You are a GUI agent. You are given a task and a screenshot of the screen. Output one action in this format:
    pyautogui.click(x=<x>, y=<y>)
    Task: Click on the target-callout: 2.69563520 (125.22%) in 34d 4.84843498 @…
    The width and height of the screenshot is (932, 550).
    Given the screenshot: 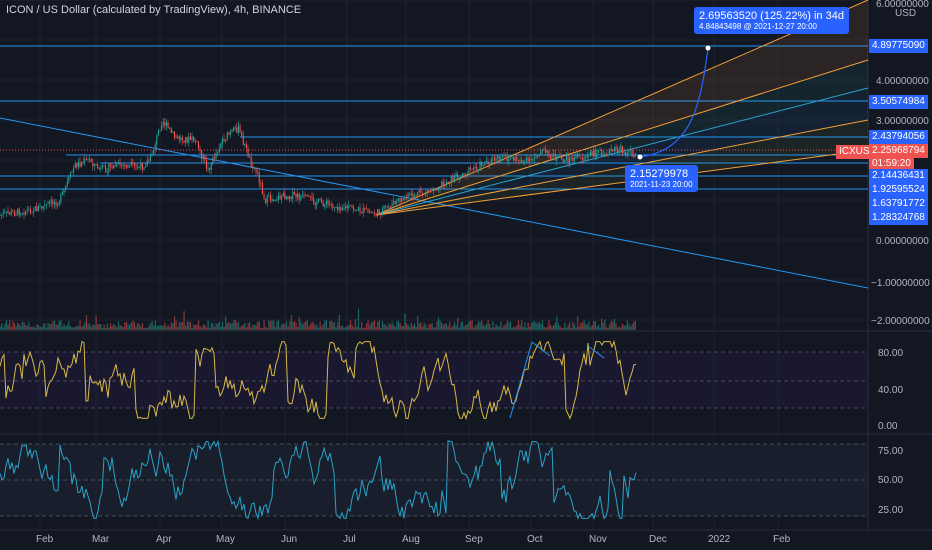 What is the action you would take?
    pyautogui.click(x=771, y=20)
    